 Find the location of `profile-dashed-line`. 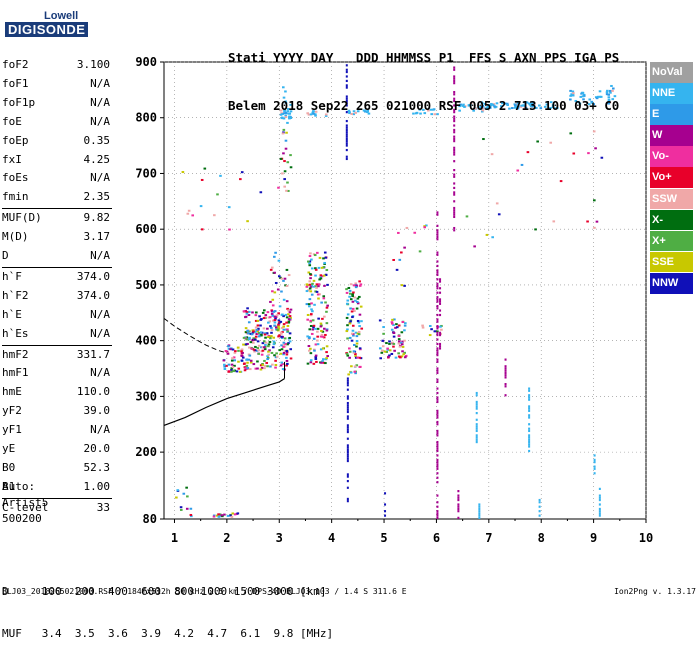

profile-dashed-line is located at coordinates (195, 335).